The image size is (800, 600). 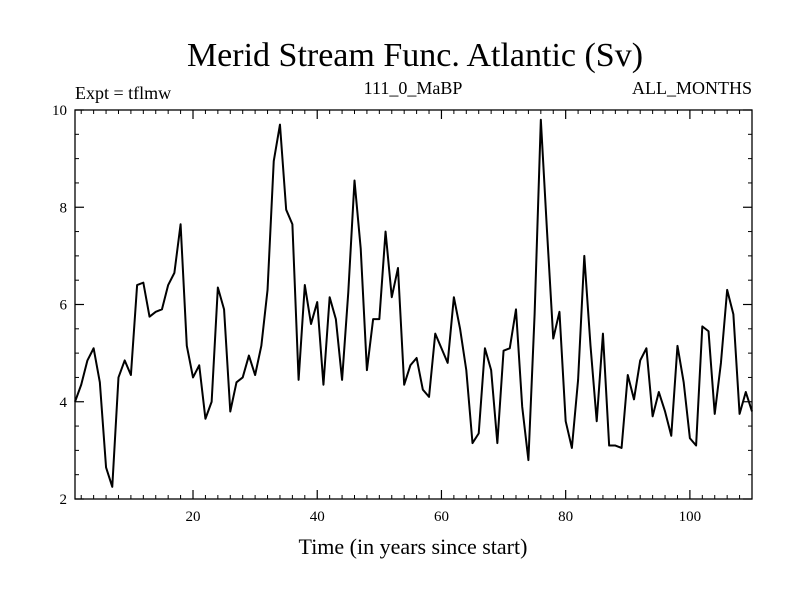 I want to click on y-tick-label: 4, so click(x=64, y=403).